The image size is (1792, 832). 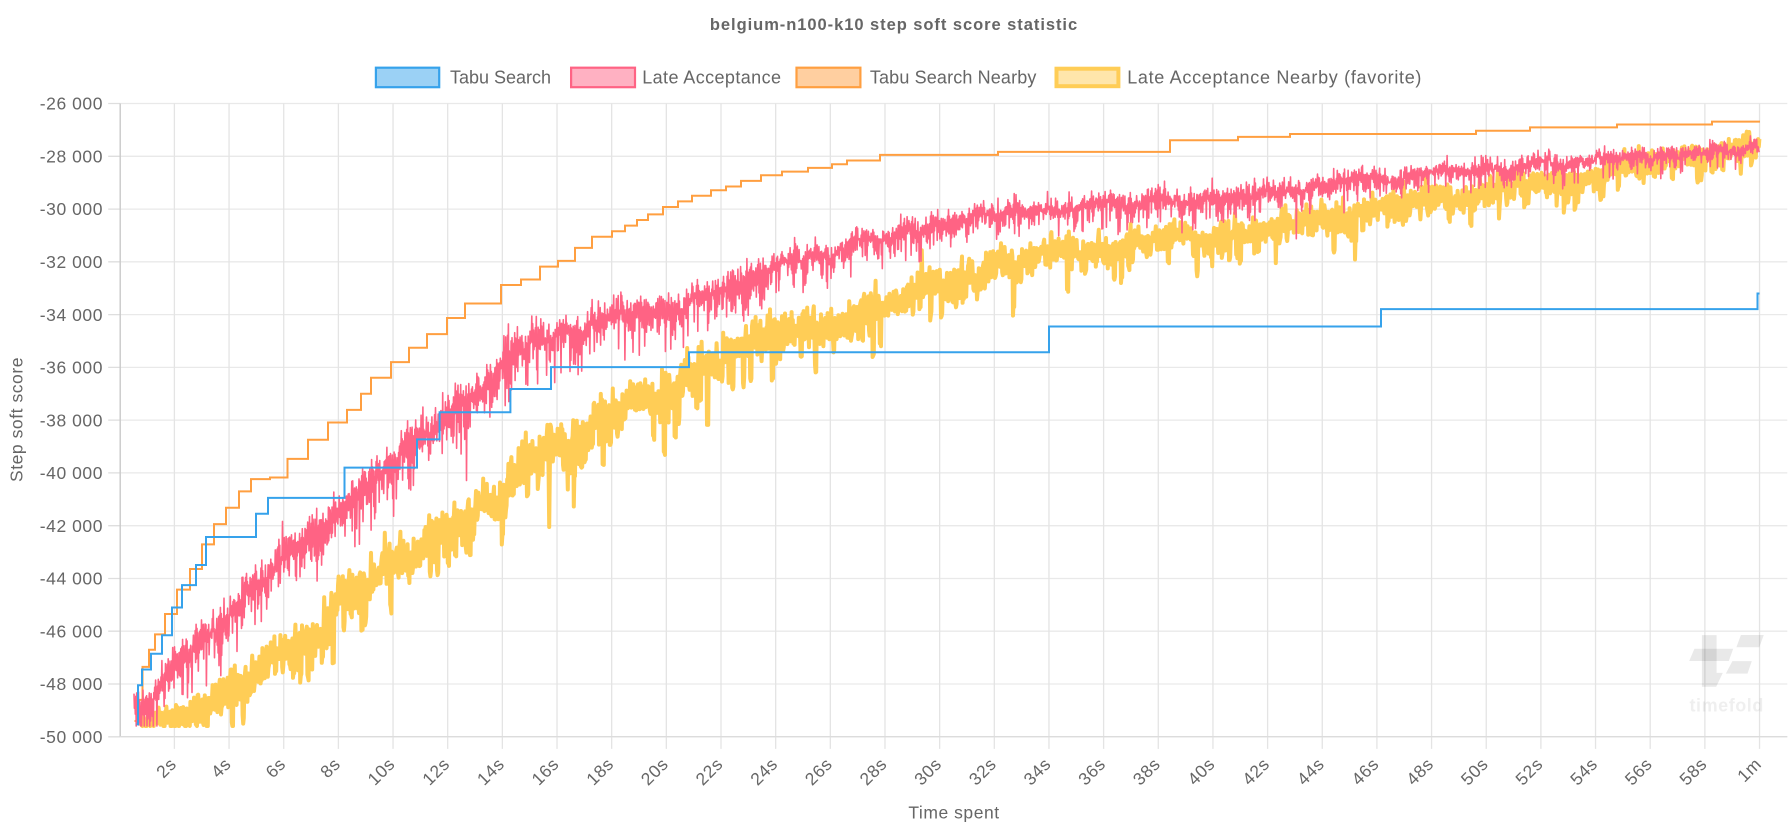 What do you see at coordinates (1091, 771) in the screenshot?
I see `svg-text: 36s` at bounding box center [1091, 771].